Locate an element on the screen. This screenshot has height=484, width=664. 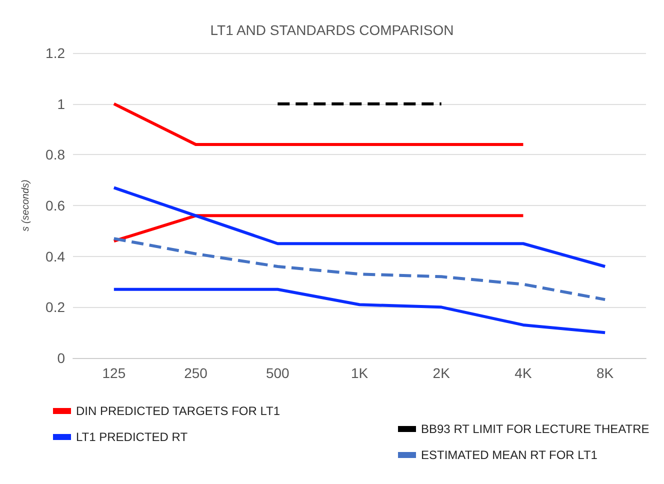
x-tick-label: 4K is located at coordinates (523, 373).